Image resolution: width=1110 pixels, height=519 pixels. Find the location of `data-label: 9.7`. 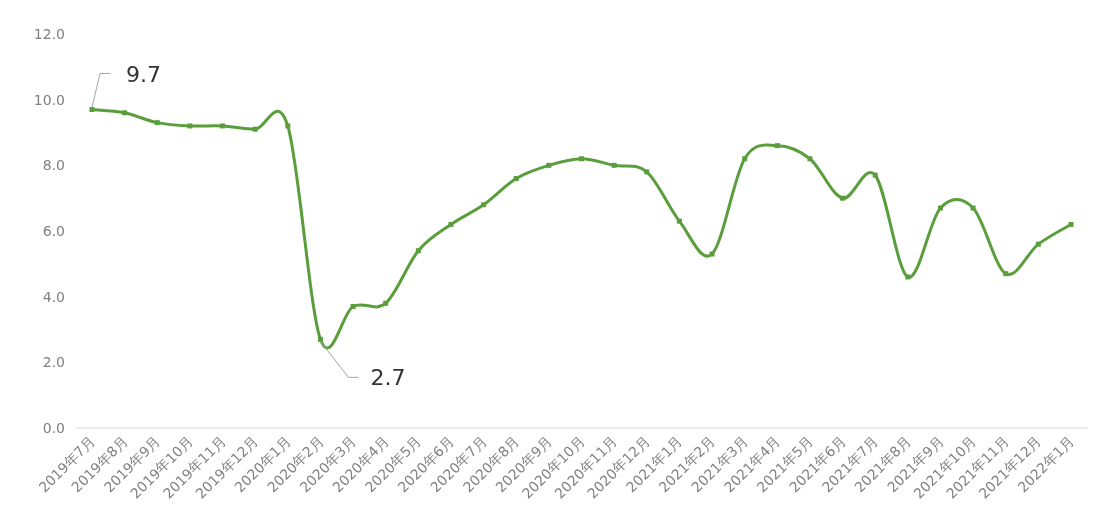

data-label: 9.7 is located at coordinates (143, 74).